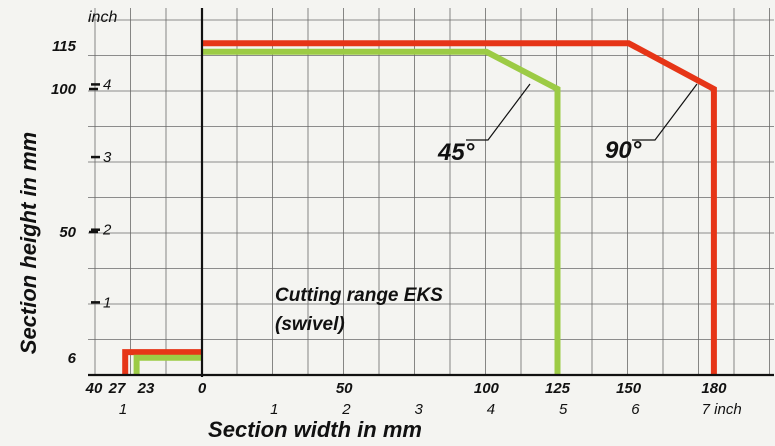  Describe the element at coordinates (722, 409) in the screenshot. I see `x-tick-inch: 7 inch` at that location.